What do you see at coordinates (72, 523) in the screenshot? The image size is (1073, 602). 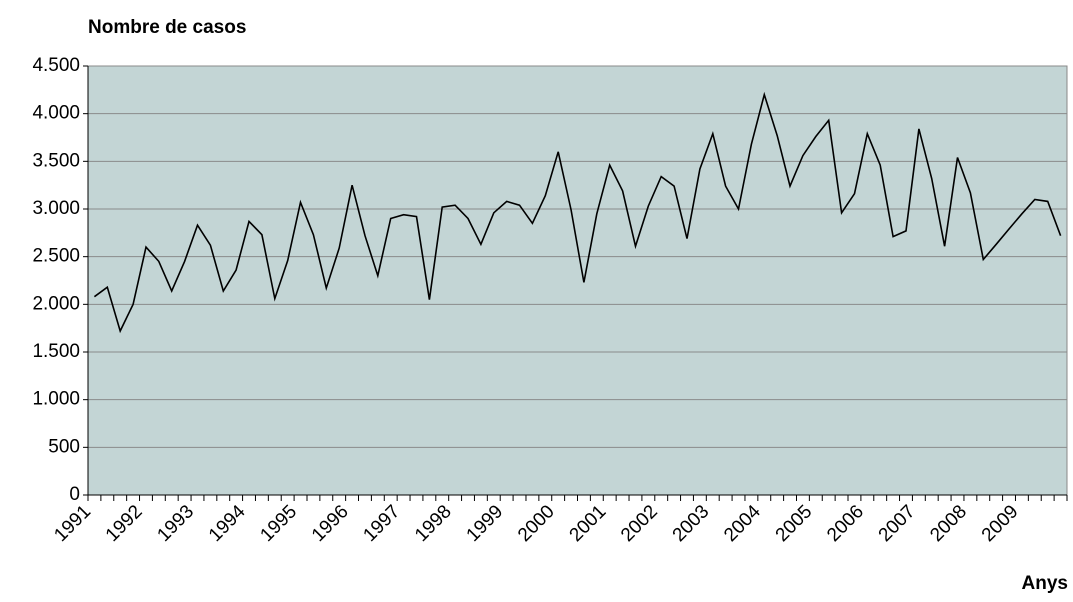 I see `x-tick-label: 1991` at bounding box center [72, 523].